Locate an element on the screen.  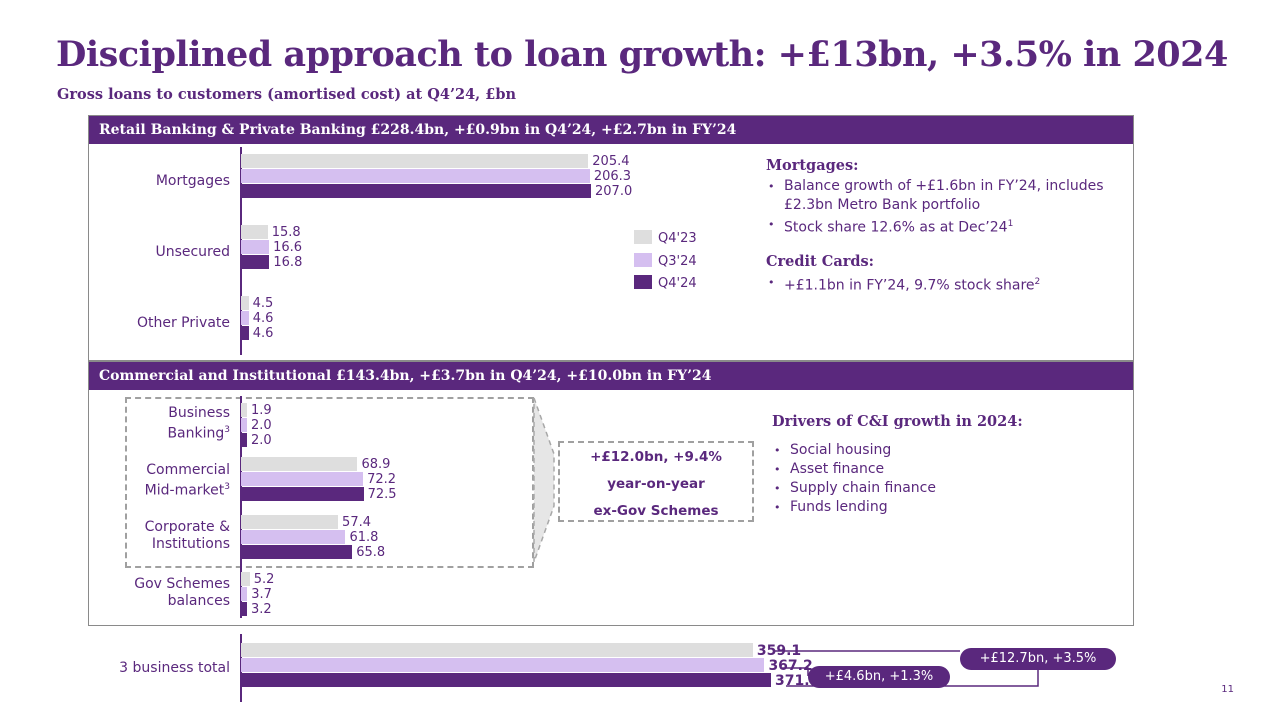
bar-value-label: 57.4 is located at coordinates (356, 522).